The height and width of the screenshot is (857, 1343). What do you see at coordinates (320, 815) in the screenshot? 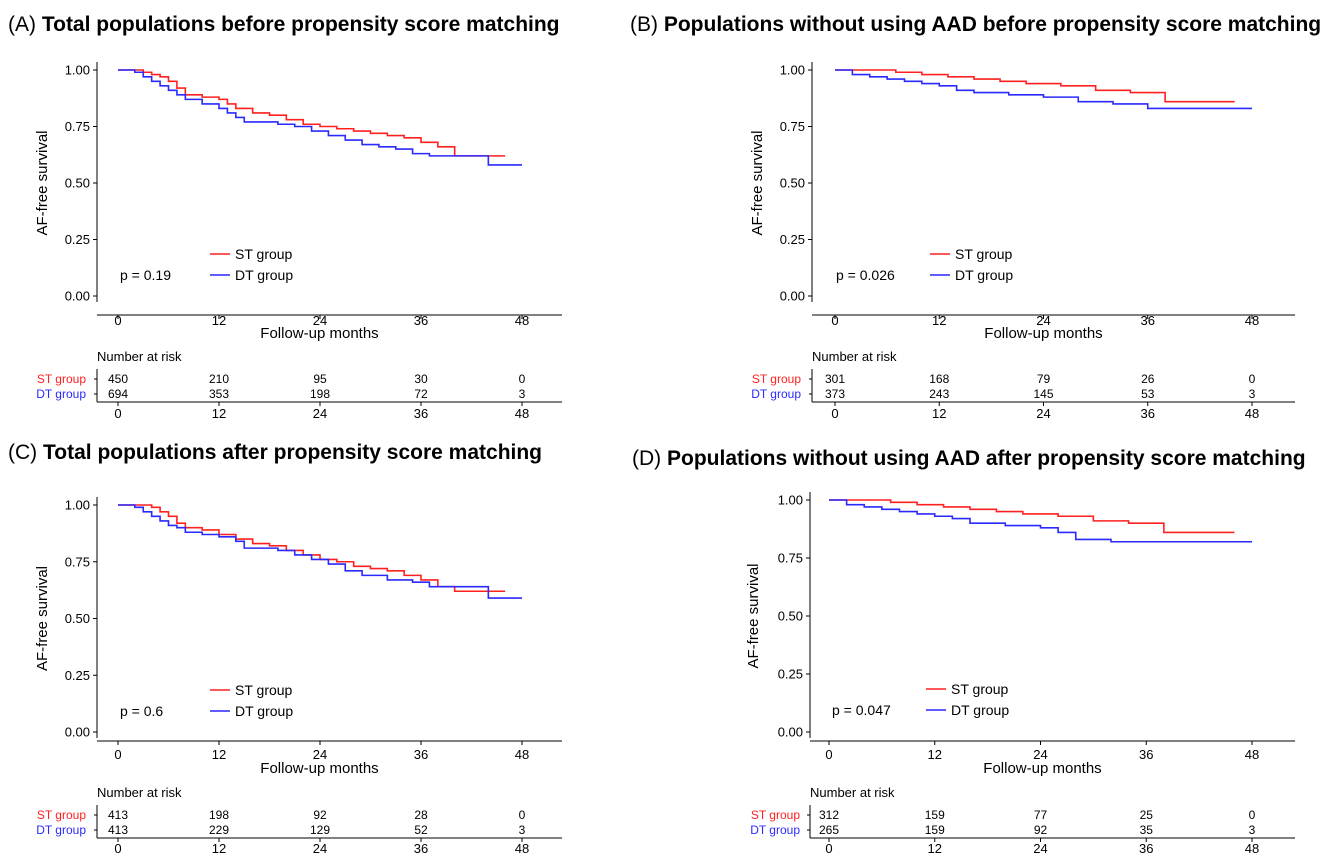
I see `panel-c-risk-cell: 92` at bounding box center [320, 815].